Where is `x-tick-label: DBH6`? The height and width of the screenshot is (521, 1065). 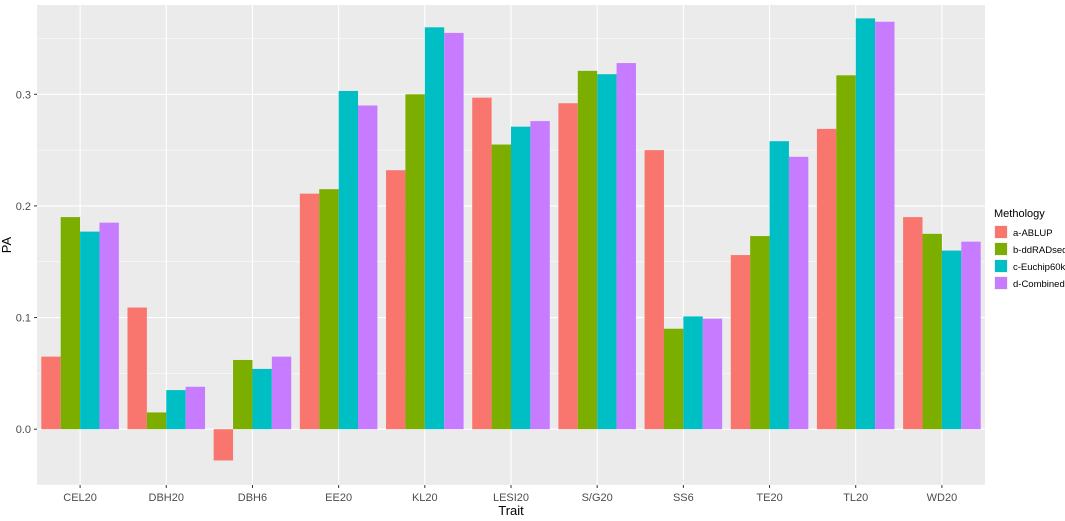
x-tick-label: DBH6 is located at coordinates (252, 498).